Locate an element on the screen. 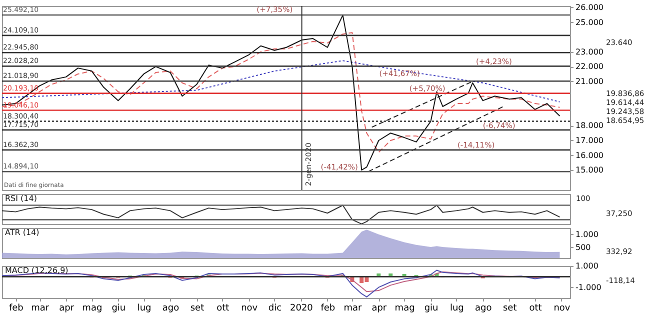 Image resolution: width=650 pixels, height=321 pixels. x-tick-label: dic is located at coordinates (275, 309).